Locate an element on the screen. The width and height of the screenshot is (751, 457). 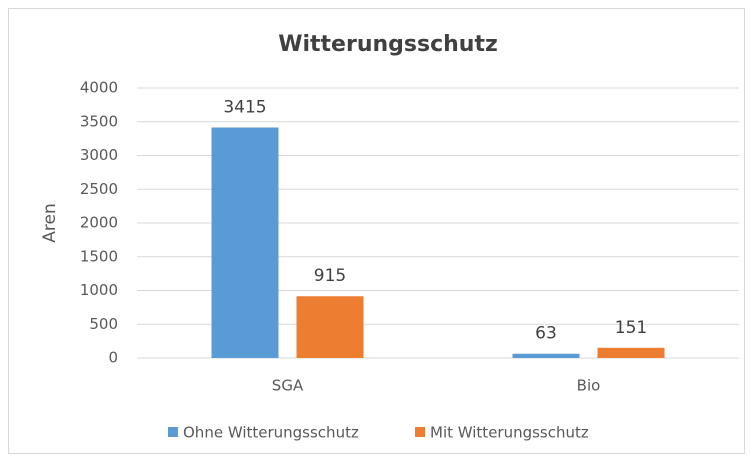
y-tick-label: 1000 is located at coordinates (99, 290).